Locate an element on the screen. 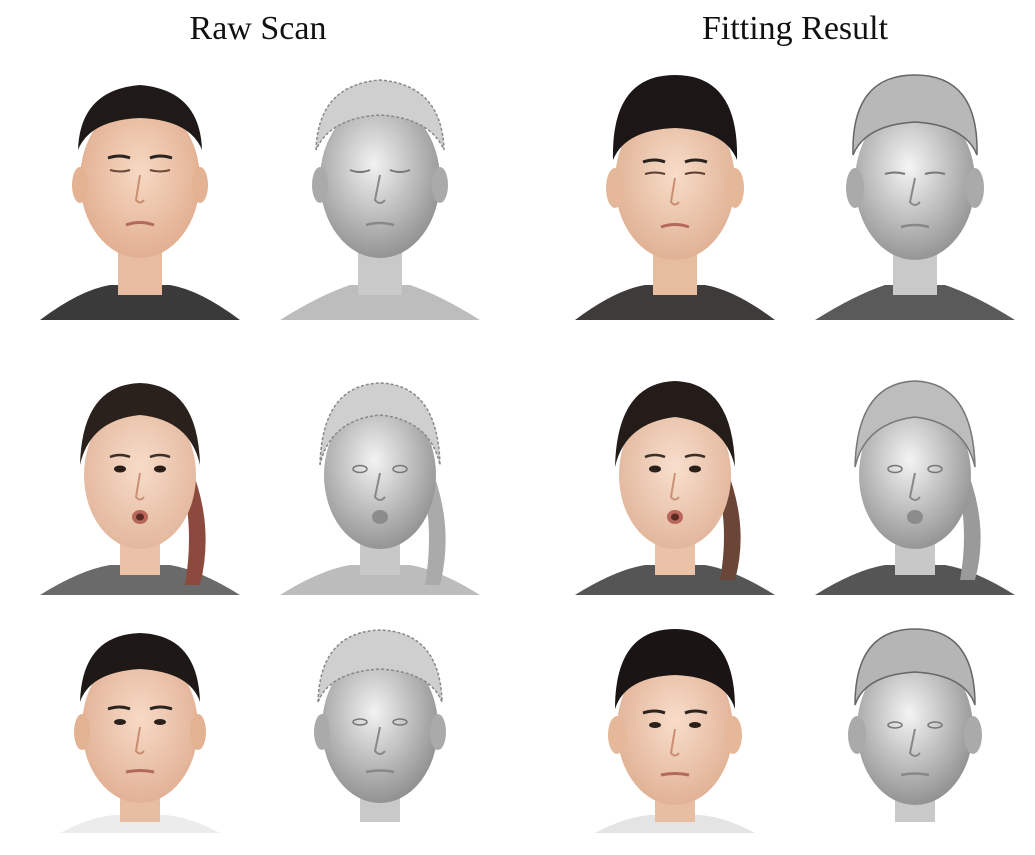 The width and height of the screenshot is (1035, 855). fitting-result-header: Fitting Result is located at coordinates (795, 28).